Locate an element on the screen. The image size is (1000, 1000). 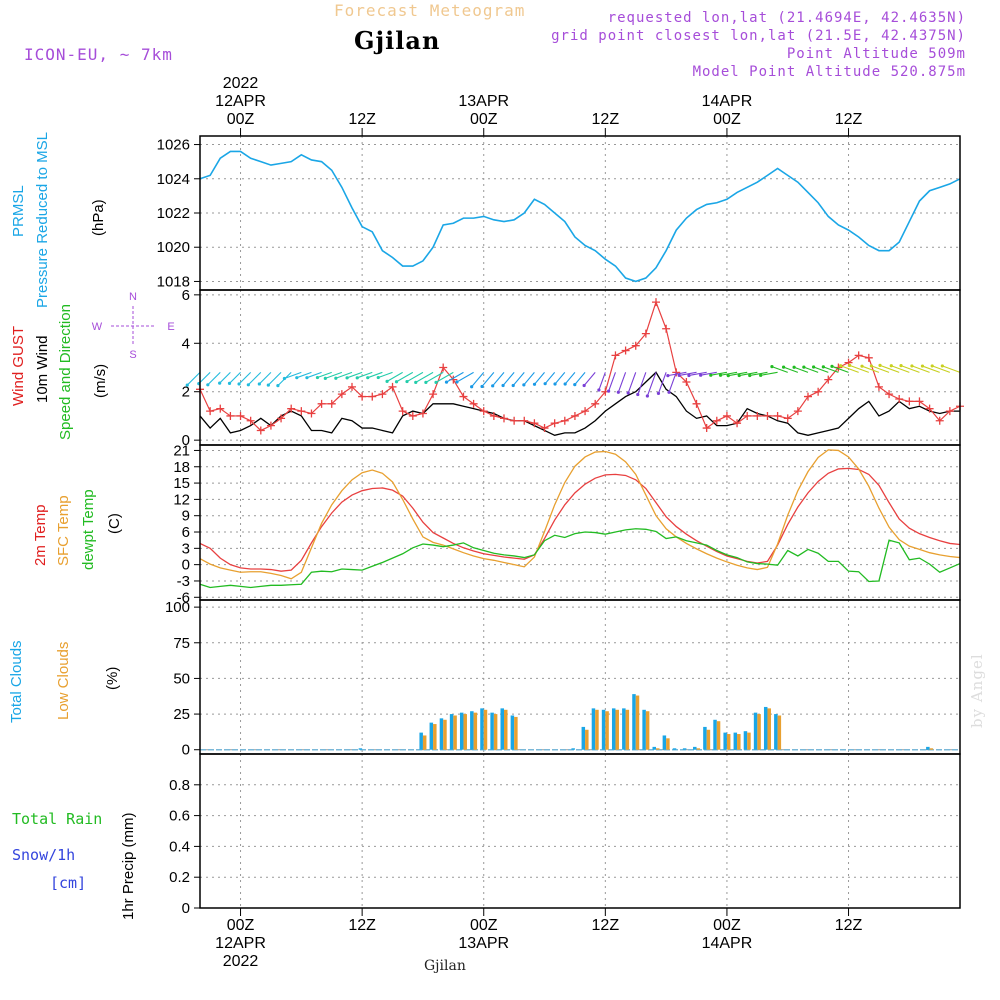
top-time-label: 00Z is located at coordinates (484, 119).